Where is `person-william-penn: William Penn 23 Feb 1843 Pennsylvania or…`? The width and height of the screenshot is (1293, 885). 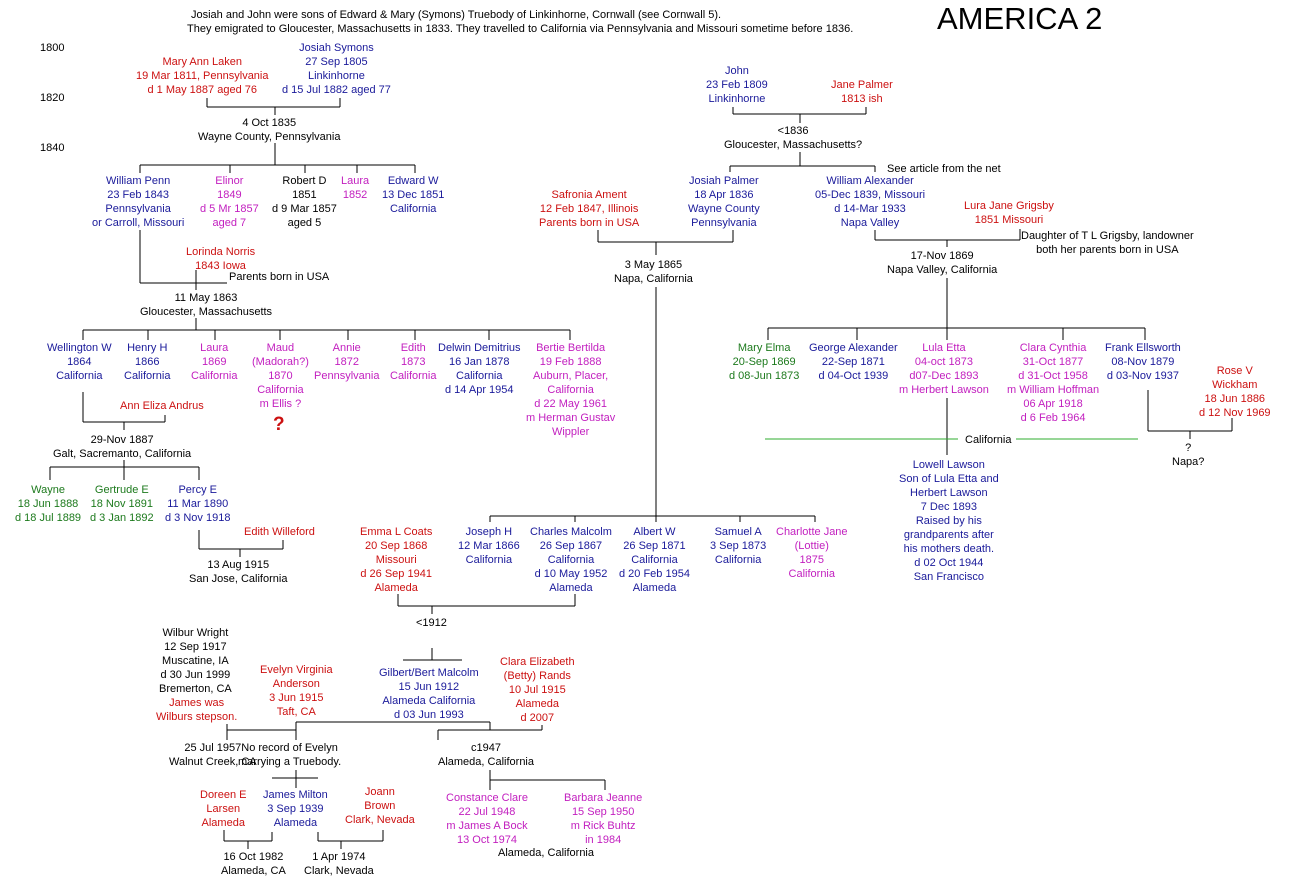 person-william-penn: William Penn 23 Feb 1843 Pennsylvania or… is located at coordinates (138, 202).